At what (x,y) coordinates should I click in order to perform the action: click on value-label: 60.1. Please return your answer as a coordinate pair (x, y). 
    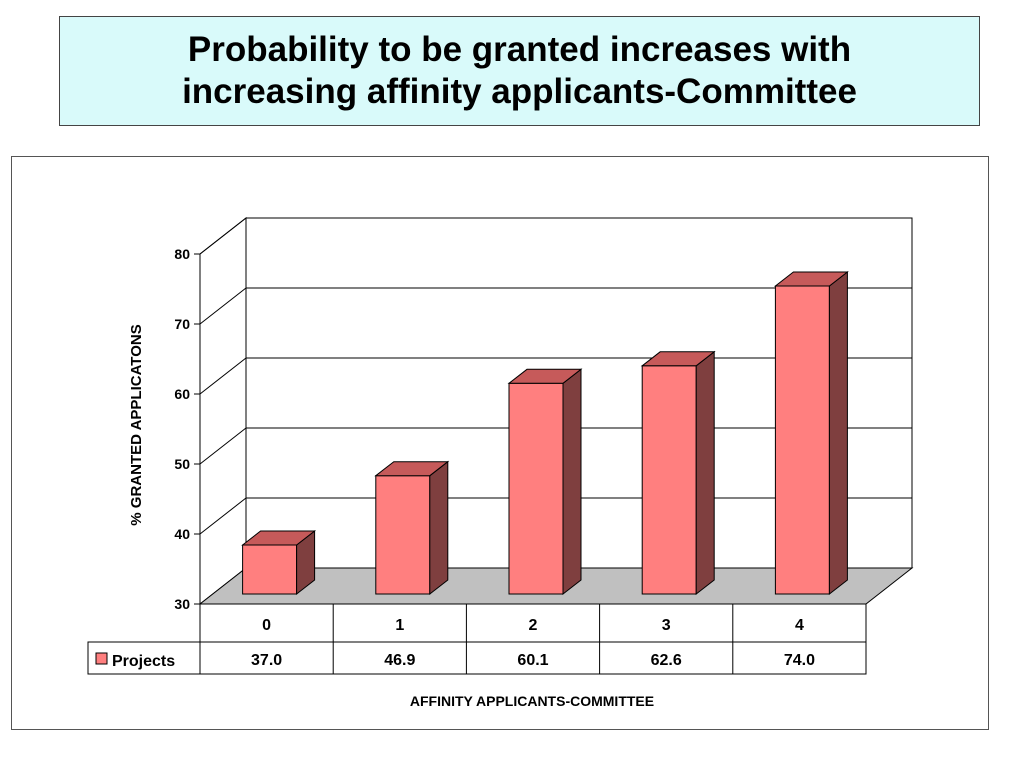
    Looking at the image, I should click on (532, 660).